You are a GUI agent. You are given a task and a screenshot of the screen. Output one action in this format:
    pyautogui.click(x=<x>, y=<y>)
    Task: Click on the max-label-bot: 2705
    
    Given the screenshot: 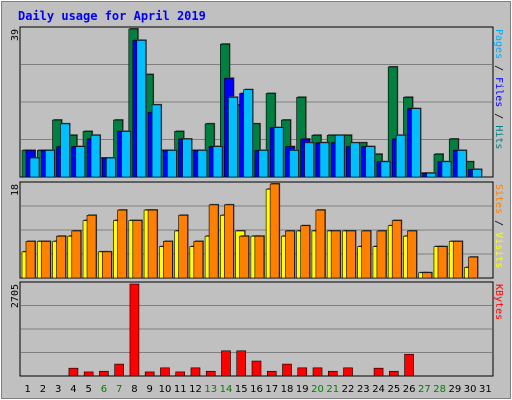 What is the action you would take?
    pyautogui.click(x=15, y=296)
    